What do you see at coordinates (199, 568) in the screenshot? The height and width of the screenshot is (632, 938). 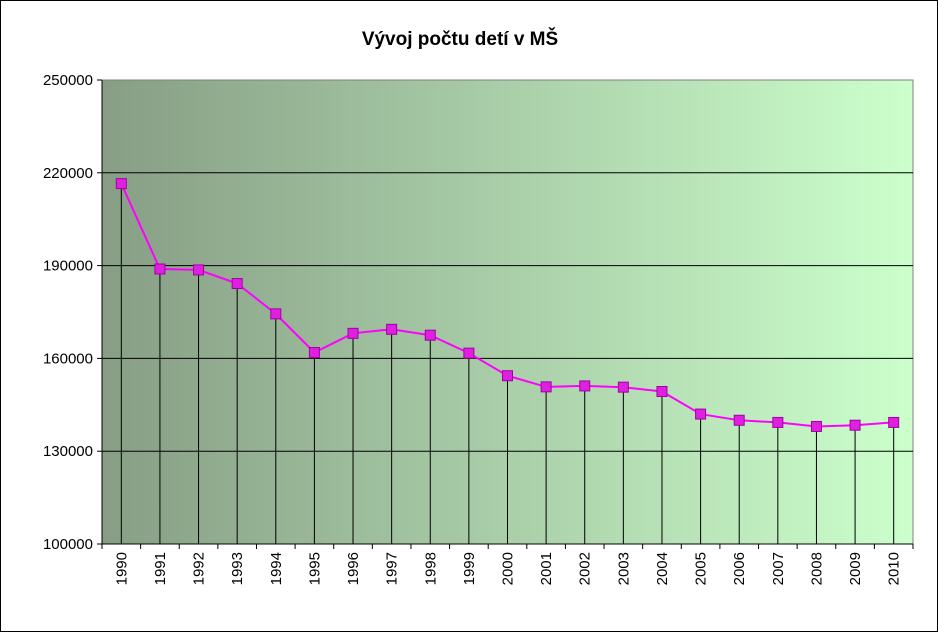 I see `x-tick-label: 1992` at bounding box center [199, 568].